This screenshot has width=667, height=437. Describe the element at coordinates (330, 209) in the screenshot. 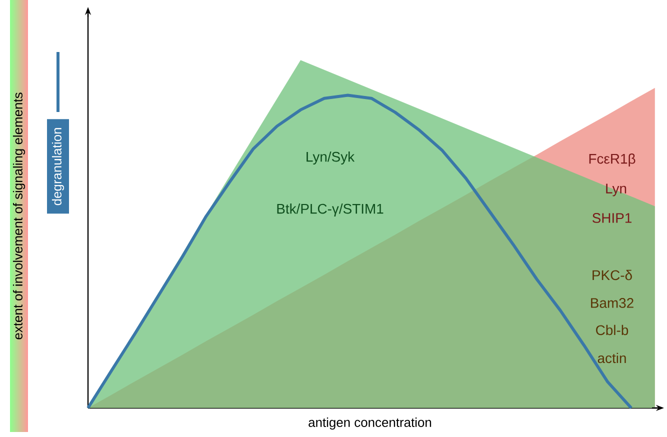

I see `annotation: Btk/PLC-γ/STIM1` at that location.